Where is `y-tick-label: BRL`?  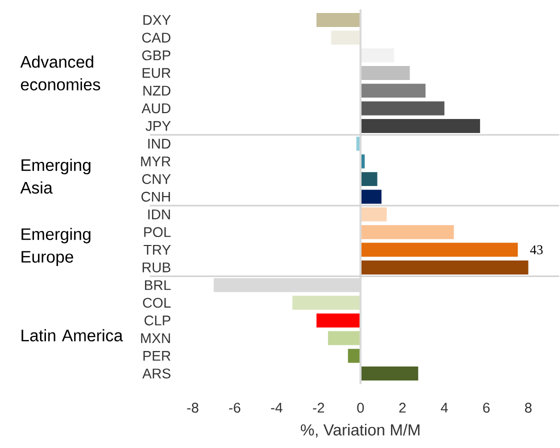
y-tick-label: BRL is located at coordinates (158, 285).